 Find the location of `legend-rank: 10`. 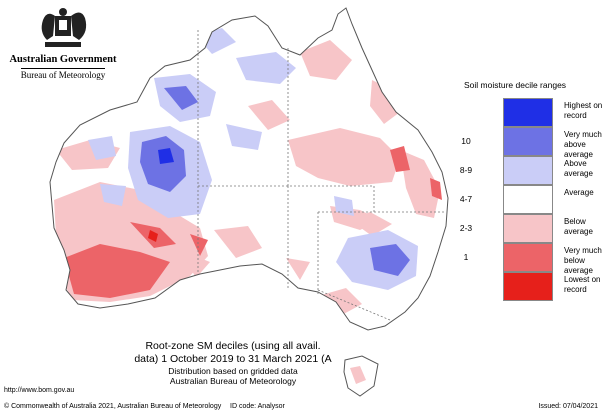

legend-rank: 10 is located at coordinates (466, 141).